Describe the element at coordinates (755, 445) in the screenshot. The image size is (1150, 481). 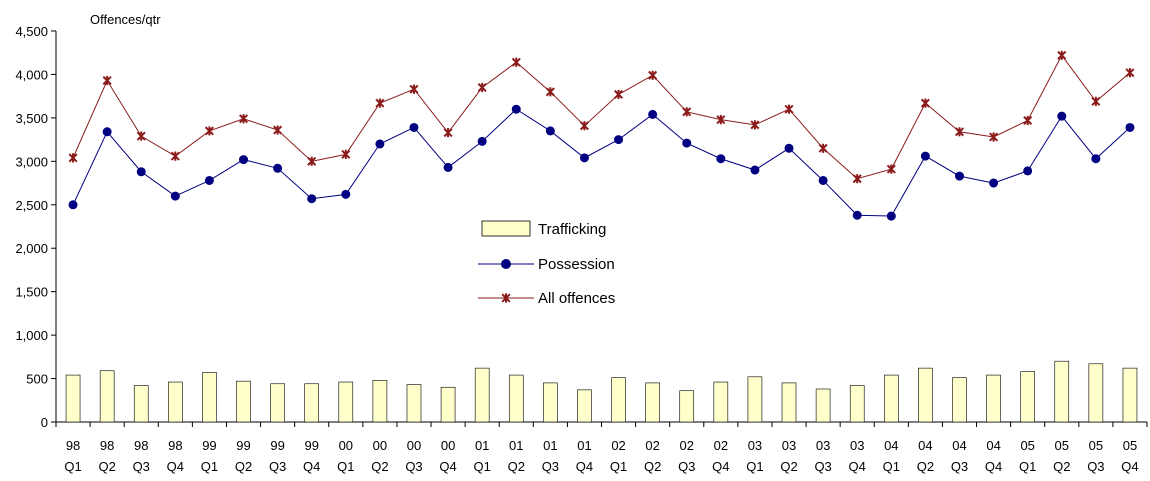
I see `x-tick-label-year: 03` at that location.